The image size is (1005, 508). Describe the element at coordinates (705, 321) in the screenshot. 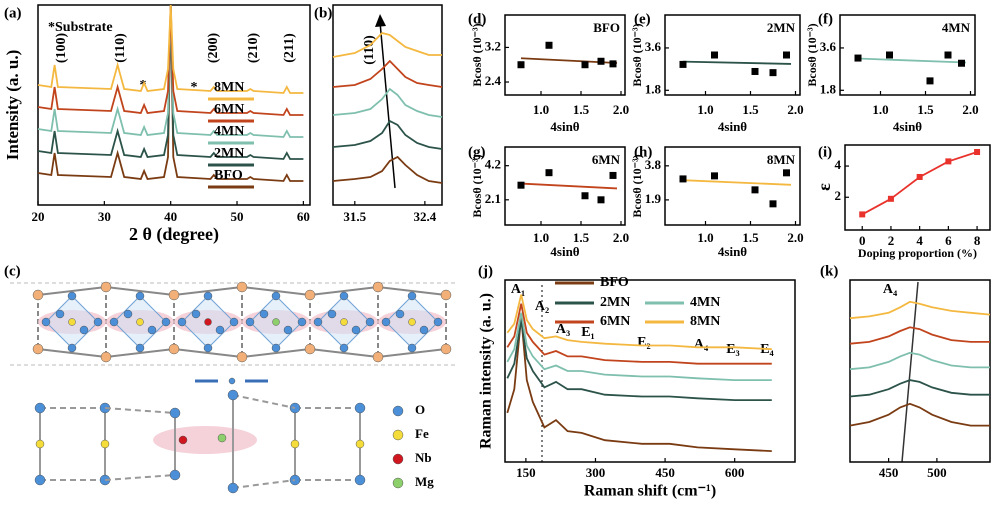

I see `legend-label: 8MN` at that location.